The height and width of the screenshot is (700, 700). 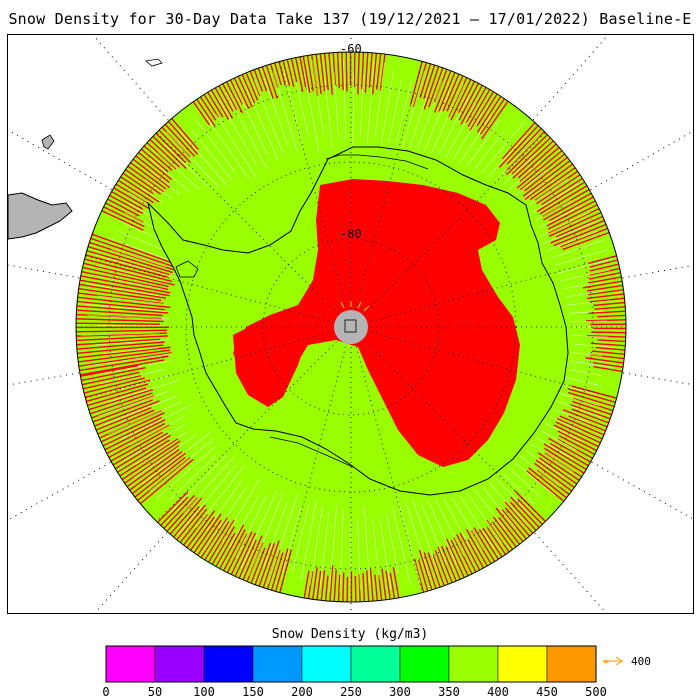 What do you see at coordinates (155, 692) in the screenshot?
I see `colorbar-tick-label: 50` at bounding box center [155, 692].